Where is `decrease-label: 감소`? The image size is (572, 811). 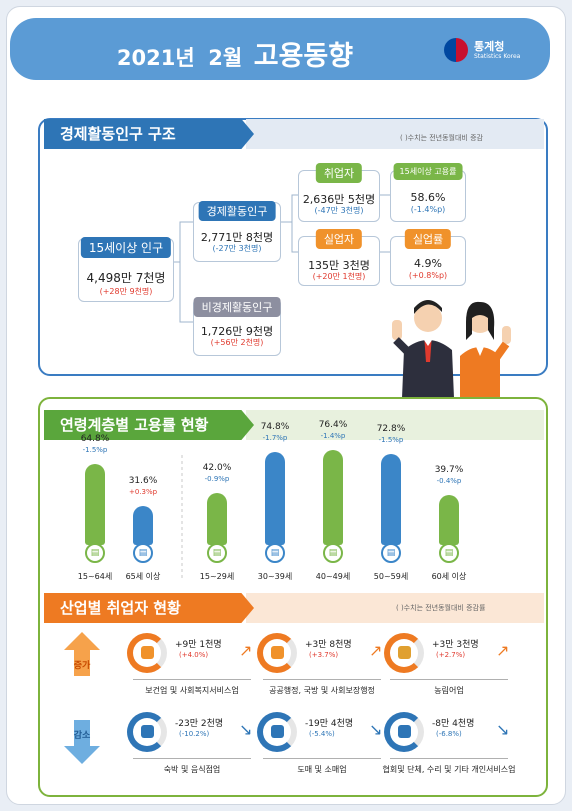 decrease-label: 감소 is located at coordinates (82, 736).